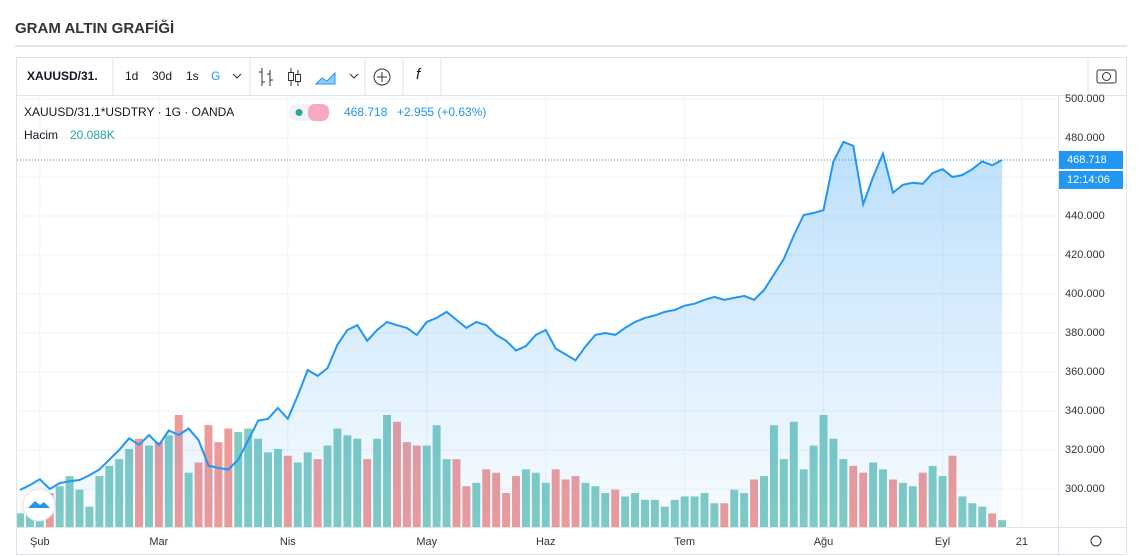 The image size is (1141, 556). I want to click on compare-icon, so click(382, 77).